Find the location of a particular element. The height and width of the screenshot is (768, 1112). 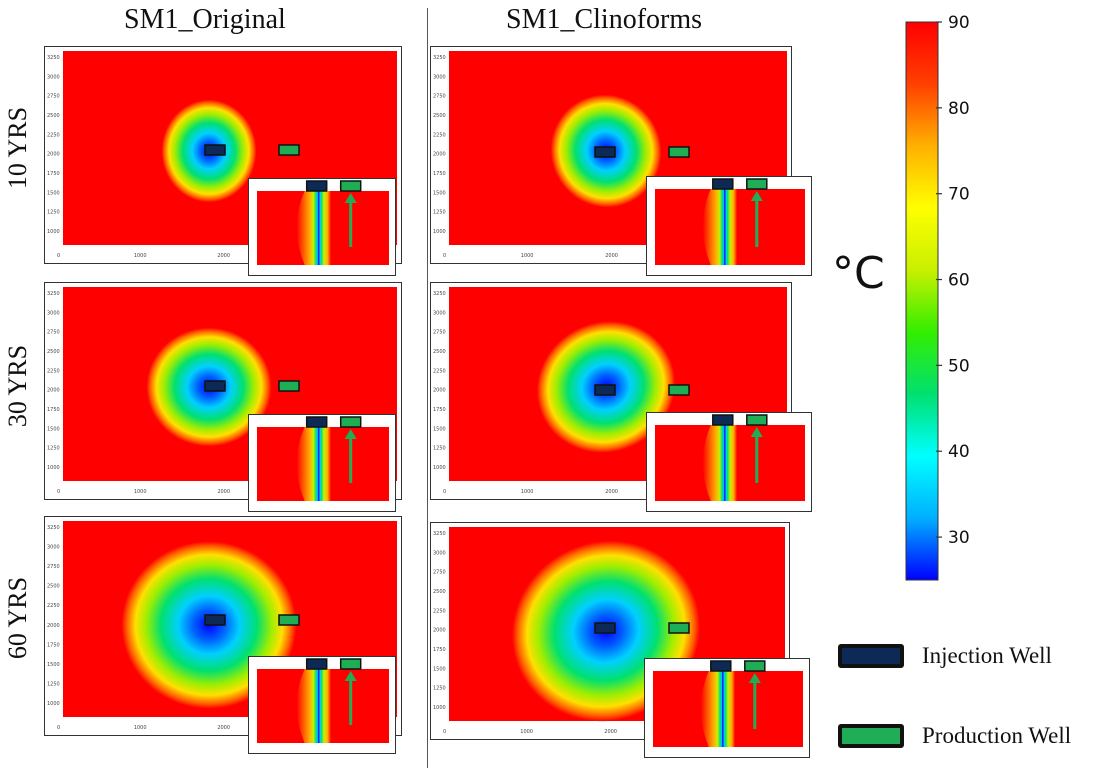

legend-production-well: Production Well is located at coordinates (954, 736).